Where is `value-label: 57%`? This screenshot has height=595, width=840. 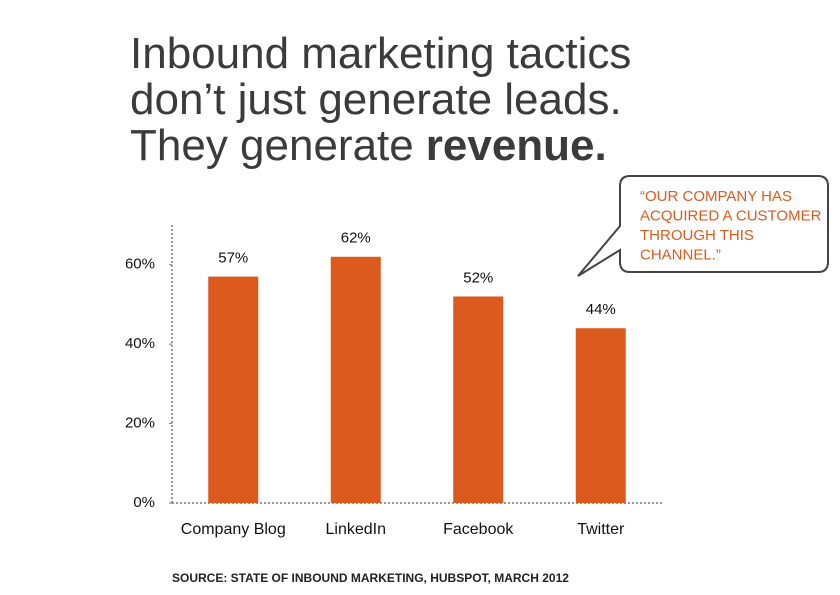 value-label: 57% is located at coordinates (233, 258).